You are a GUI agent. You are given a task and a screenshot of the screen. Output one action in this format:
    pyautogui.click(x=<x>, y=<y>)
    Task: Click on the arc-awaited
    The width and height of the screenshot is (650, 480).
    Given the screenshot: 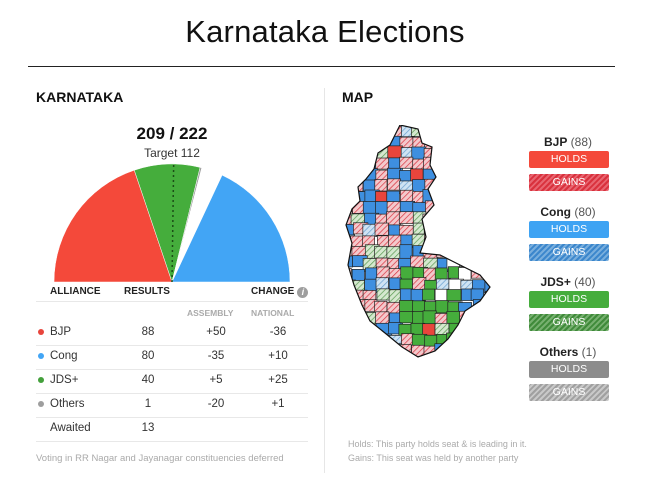 What is the action you would take?
    pyautogui.click(x=197, y=224)
    